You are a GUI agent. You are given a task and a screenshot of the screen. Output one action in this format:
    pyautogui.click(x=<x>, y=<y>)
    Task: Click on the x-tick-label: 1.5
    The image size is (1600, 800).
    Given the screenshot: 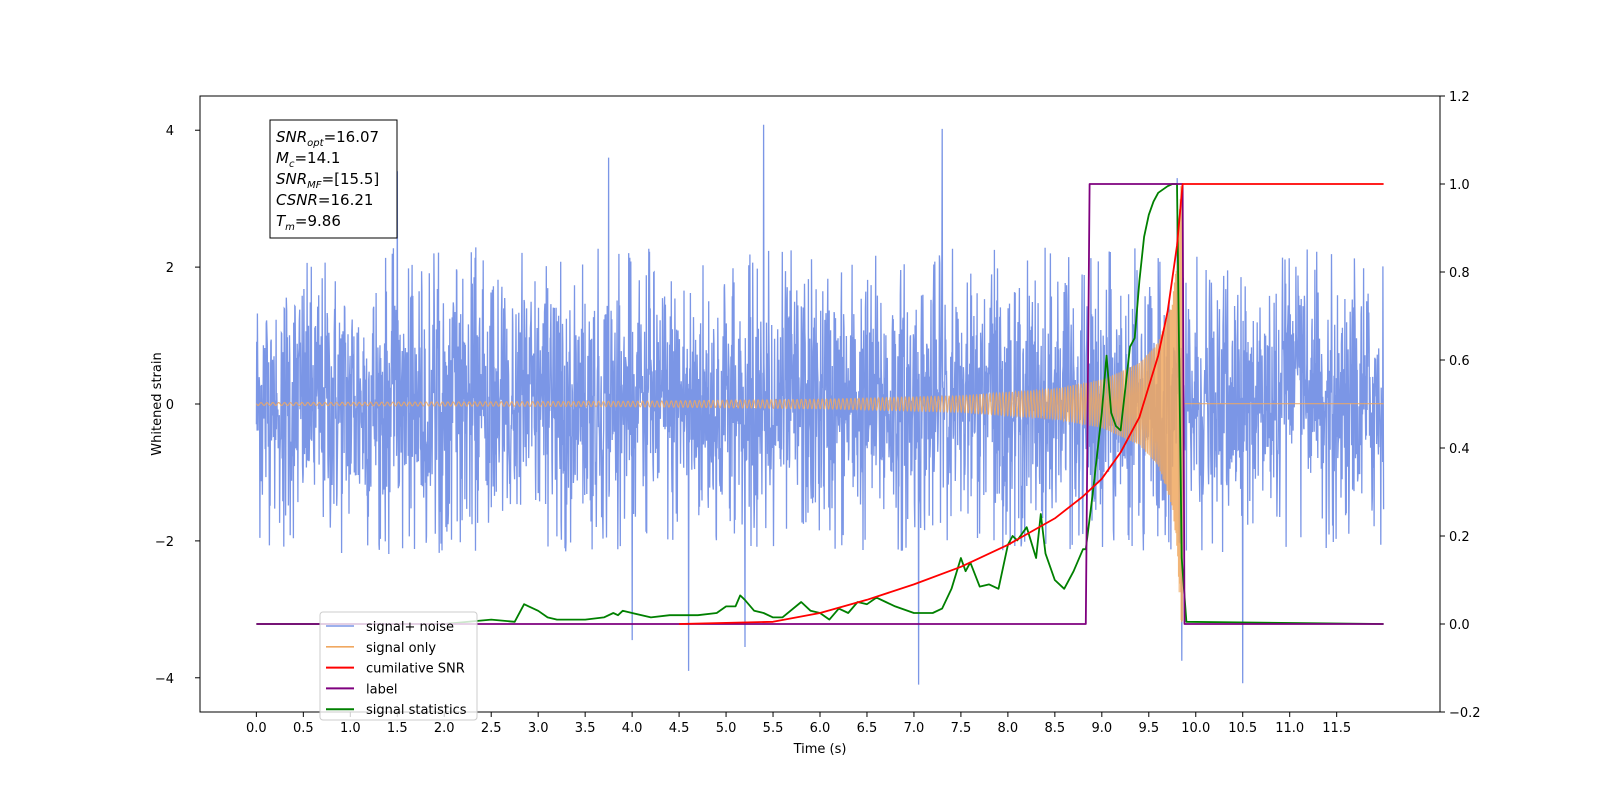 What is the action you would take?
    pyautogui.click(x=397, y=728)
    